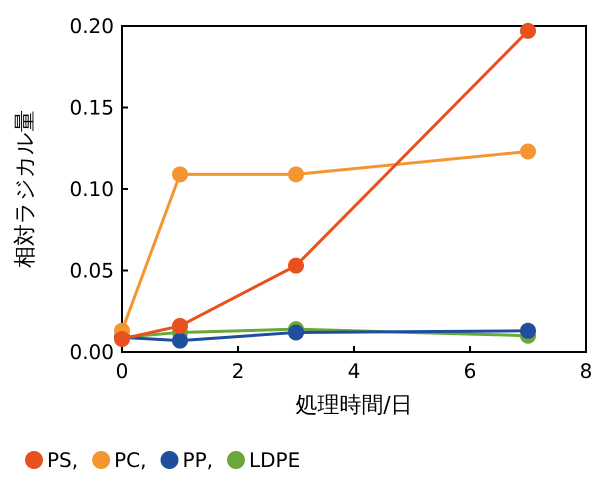  Describe the element at coordinates (197, 460) in the screenshot. I see `legend-label: PP,` at that location.